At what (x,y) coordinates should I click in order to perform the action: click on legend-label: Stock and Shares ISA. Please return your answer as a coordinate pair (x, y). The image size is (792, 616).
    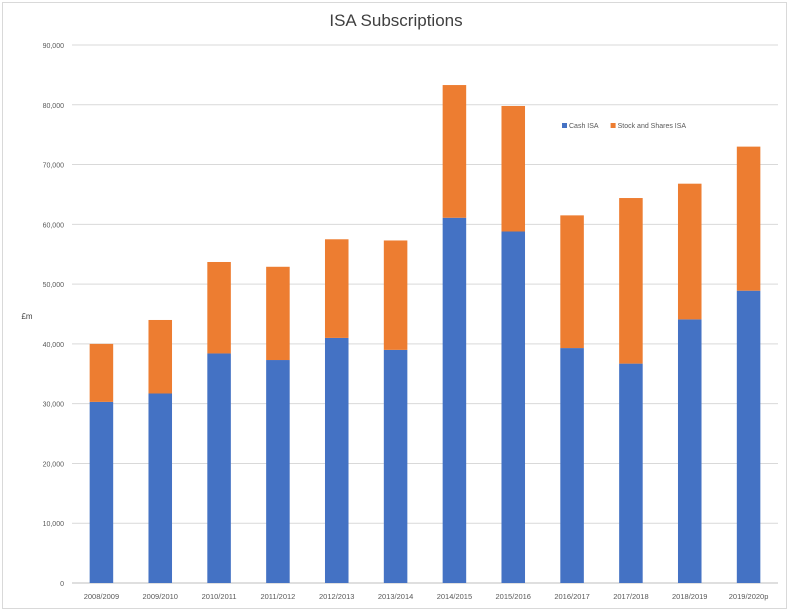
    Looking at the image, I should click on (652, 126).